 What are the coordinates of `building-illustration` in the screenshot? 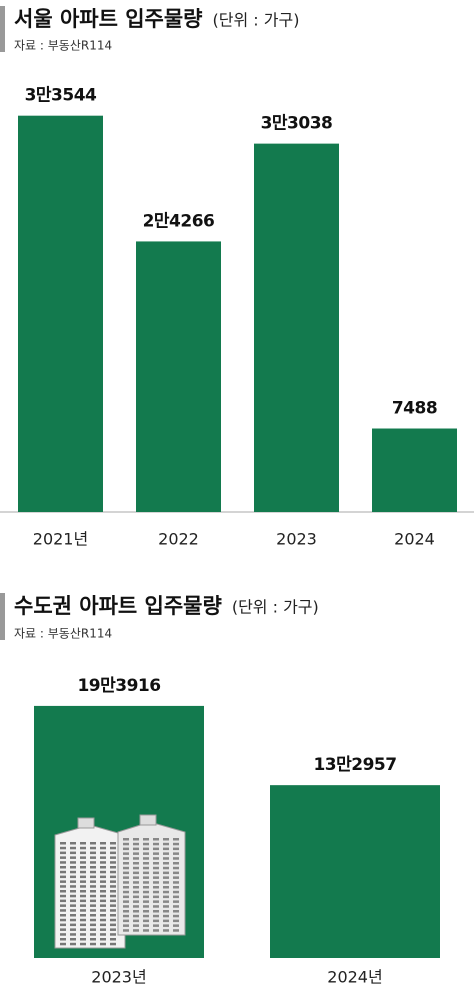 It's located at (120, 881).